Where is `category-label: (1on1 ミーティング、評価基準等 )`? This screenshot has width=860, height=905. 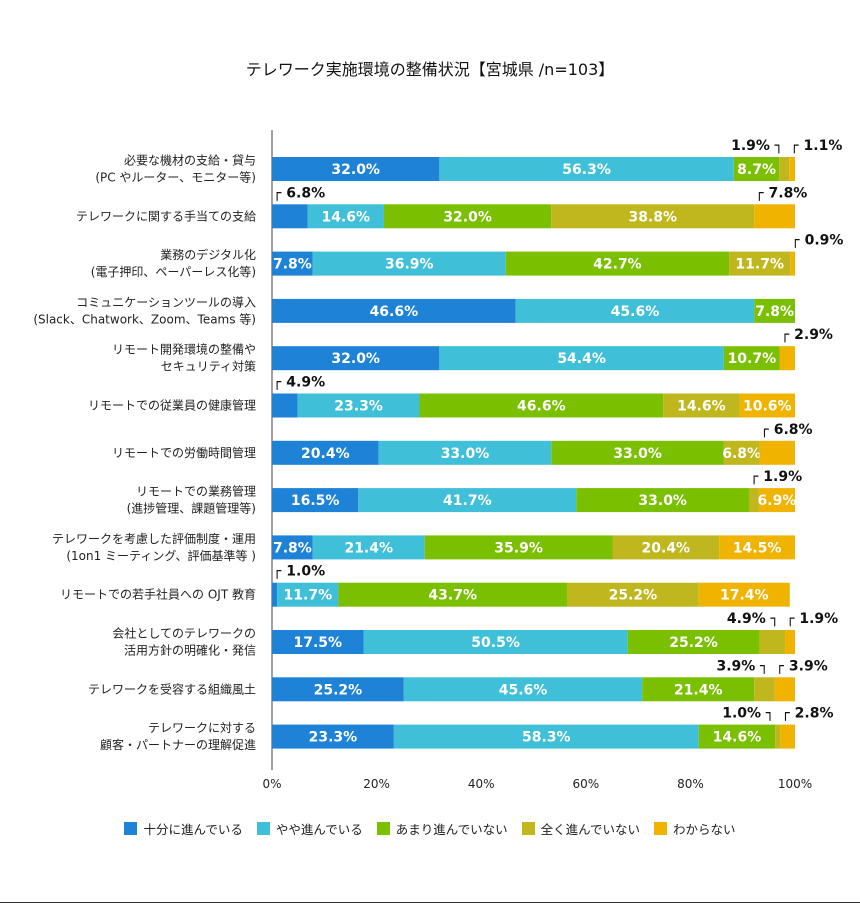 category-label: (1on1 ミーティング、評価基準等 ) is located at coordinates (161, 555).